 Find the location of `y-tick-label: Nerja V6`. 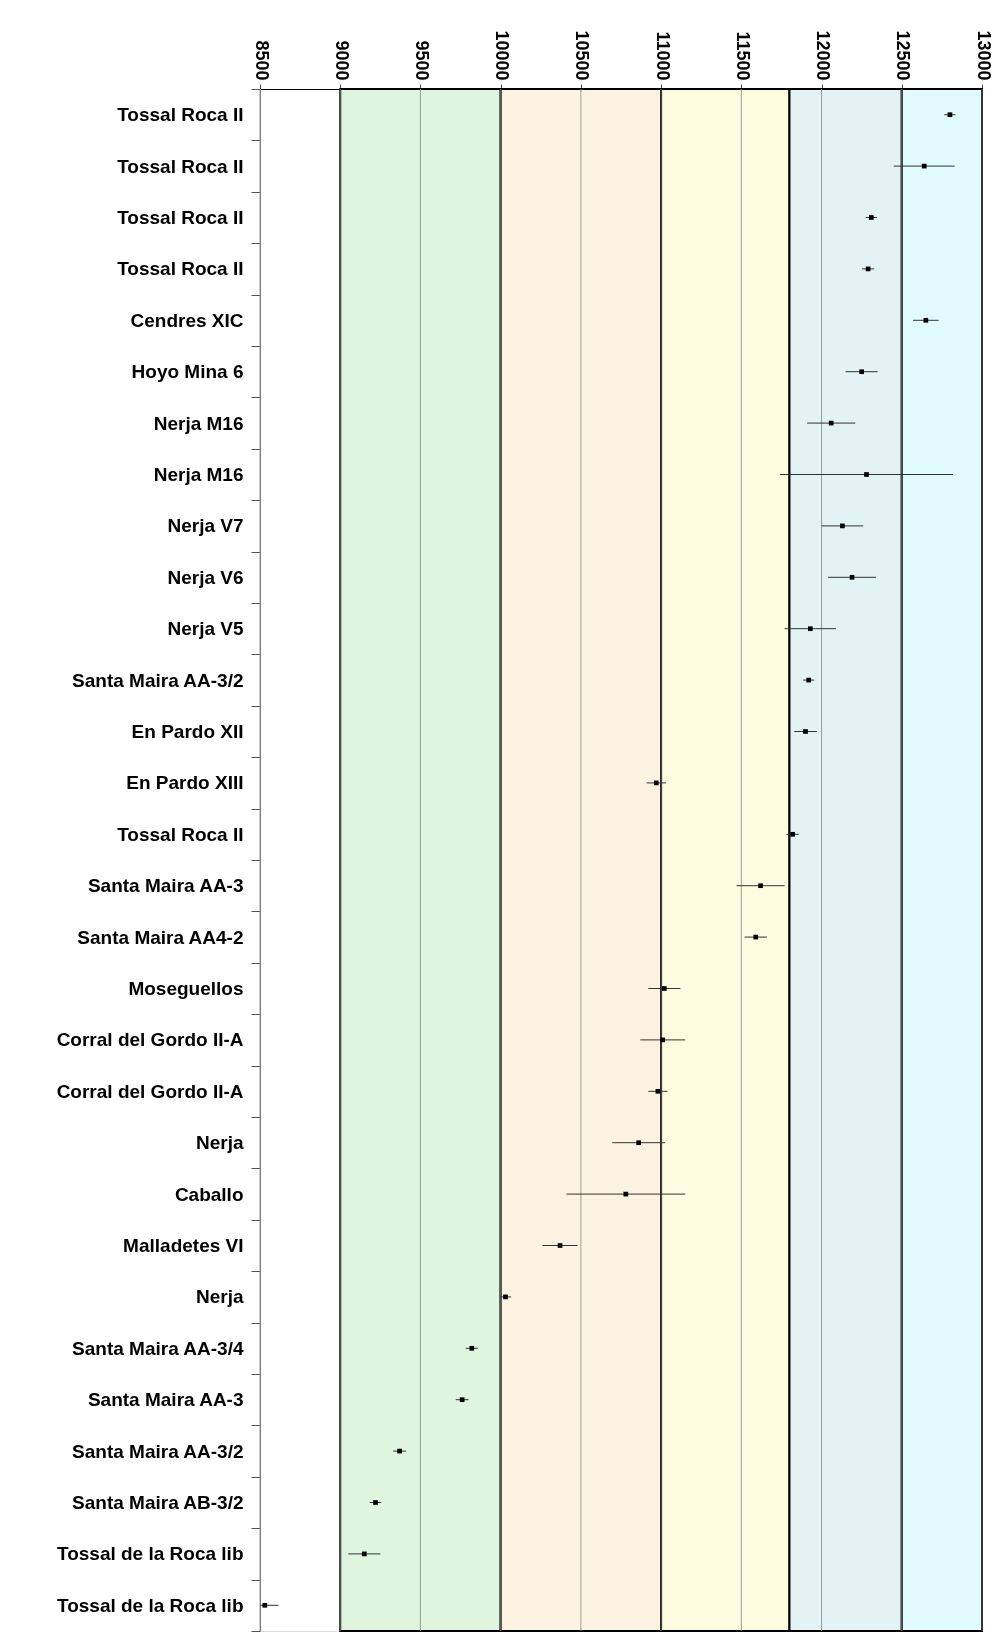

y-tick-label: Nerja V6 is located at coordinates (205, 577).